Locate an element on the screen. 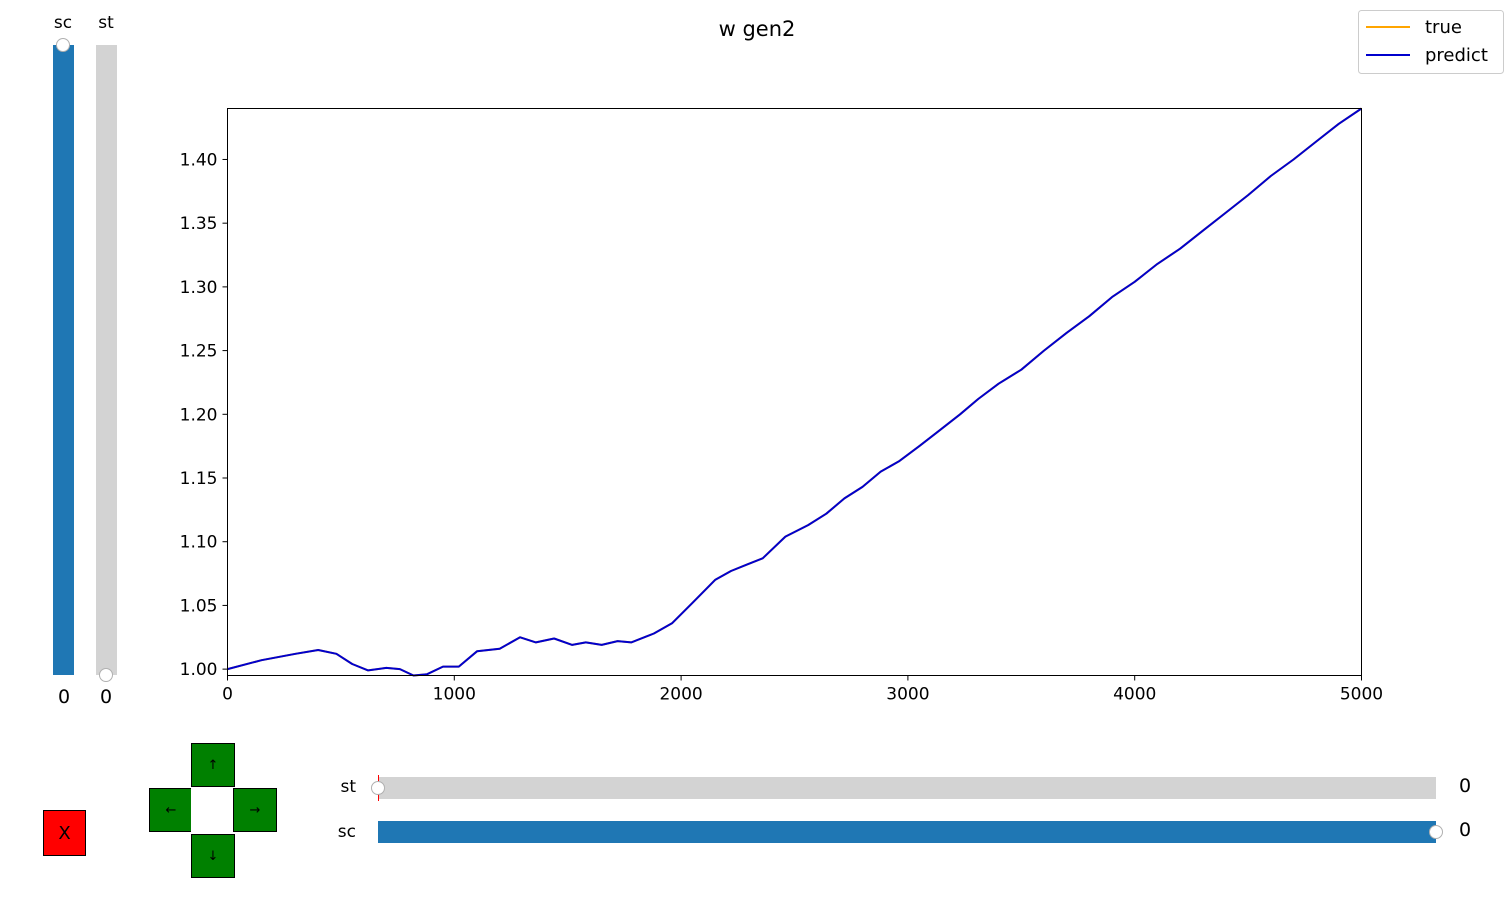 The width and height of the screenshot is (1512, 900). legend-label-predict: predict is located at coordinates (1456, 55).